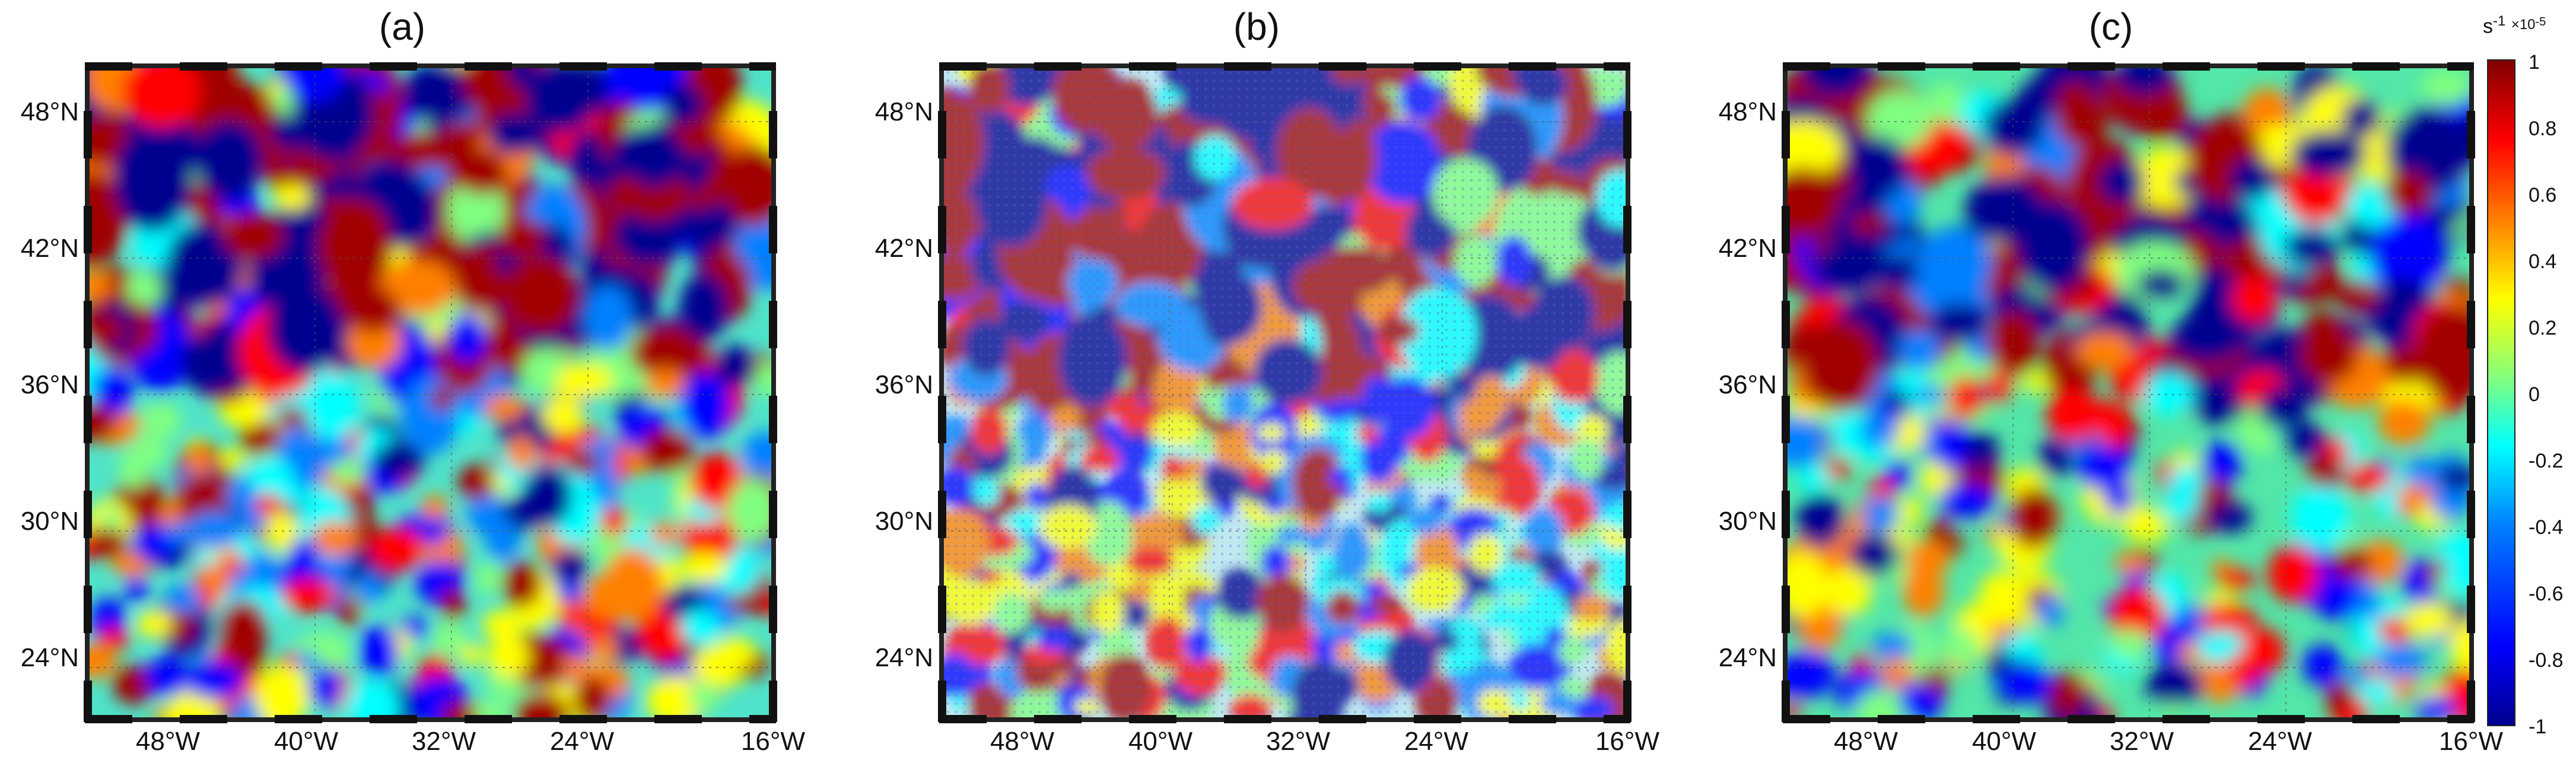 The image size is (2576, 782). What do you see at coordinates (2501, 393) in the screenshot?
I see `colorbar` at bounding box center [2501, 393].